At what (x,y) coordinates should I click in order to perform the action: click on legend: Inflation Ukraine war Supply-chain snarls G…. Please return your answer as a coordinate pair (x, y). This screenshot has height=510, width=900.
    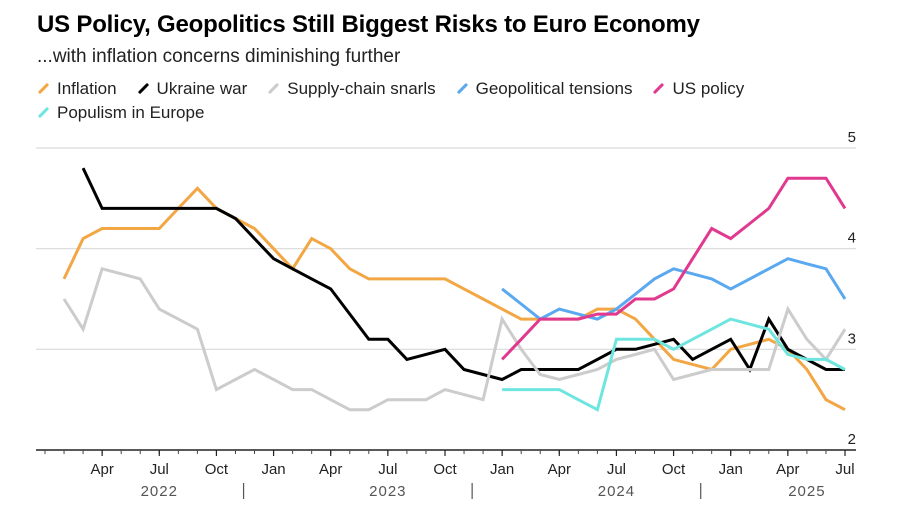
    Looking at the image, I should click on (462, 100).